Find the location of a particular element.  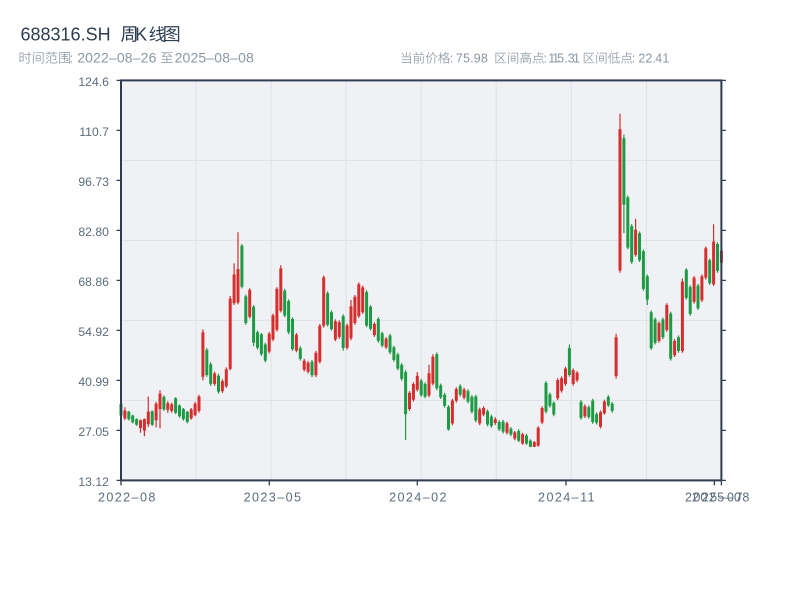

svg-text: 110.7 is located at coordinates (94, 132).